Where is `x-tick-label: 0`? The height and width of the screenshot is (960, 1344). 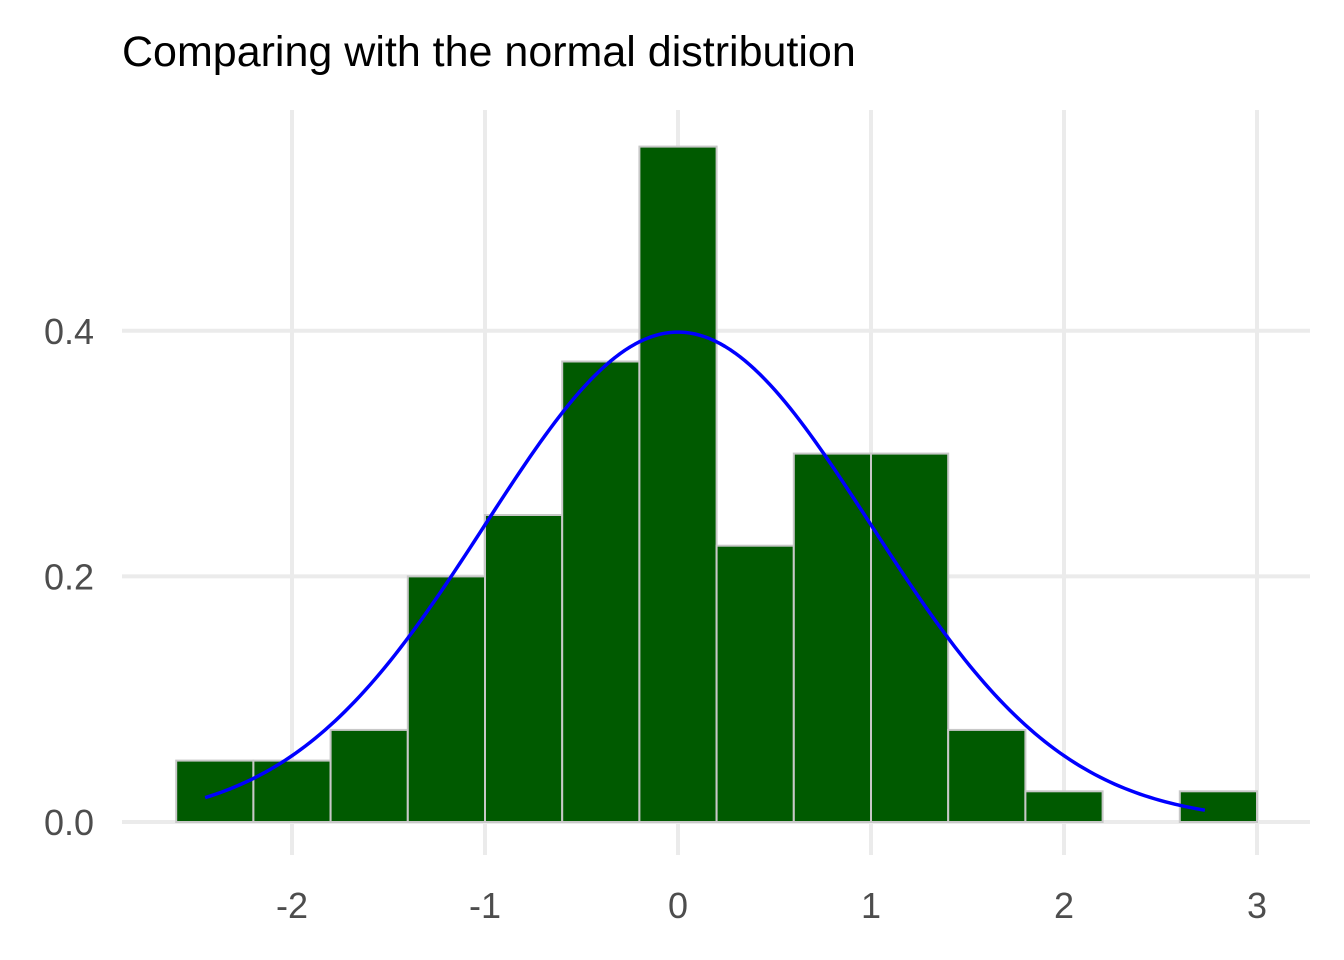
x-tick-label: 0 is located at coordinates (678, 905).